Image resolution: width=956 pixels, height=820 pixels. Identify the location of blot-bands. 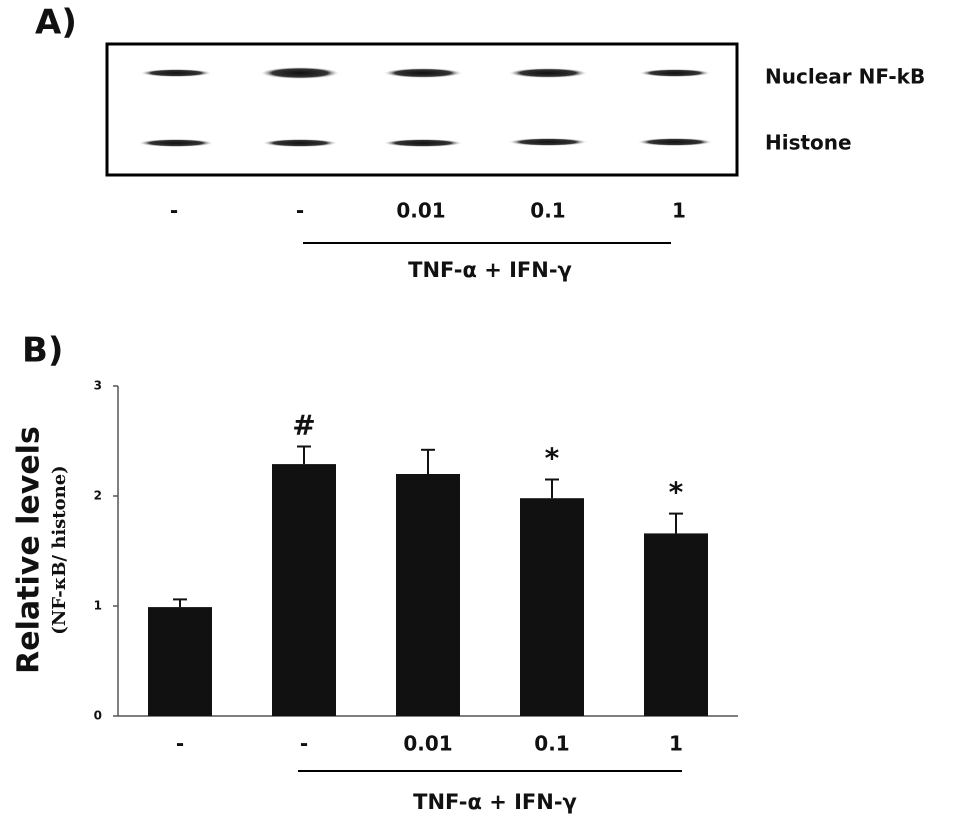
(425, 107).